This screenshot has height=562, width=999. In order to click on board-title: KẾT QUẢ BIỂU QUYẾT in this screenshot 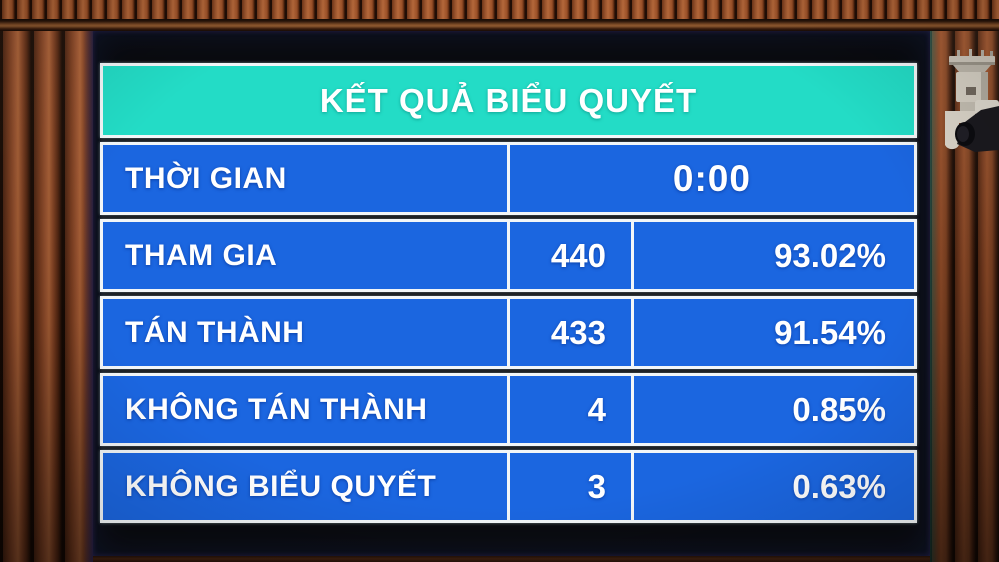, I will do `click(508, 100)`.